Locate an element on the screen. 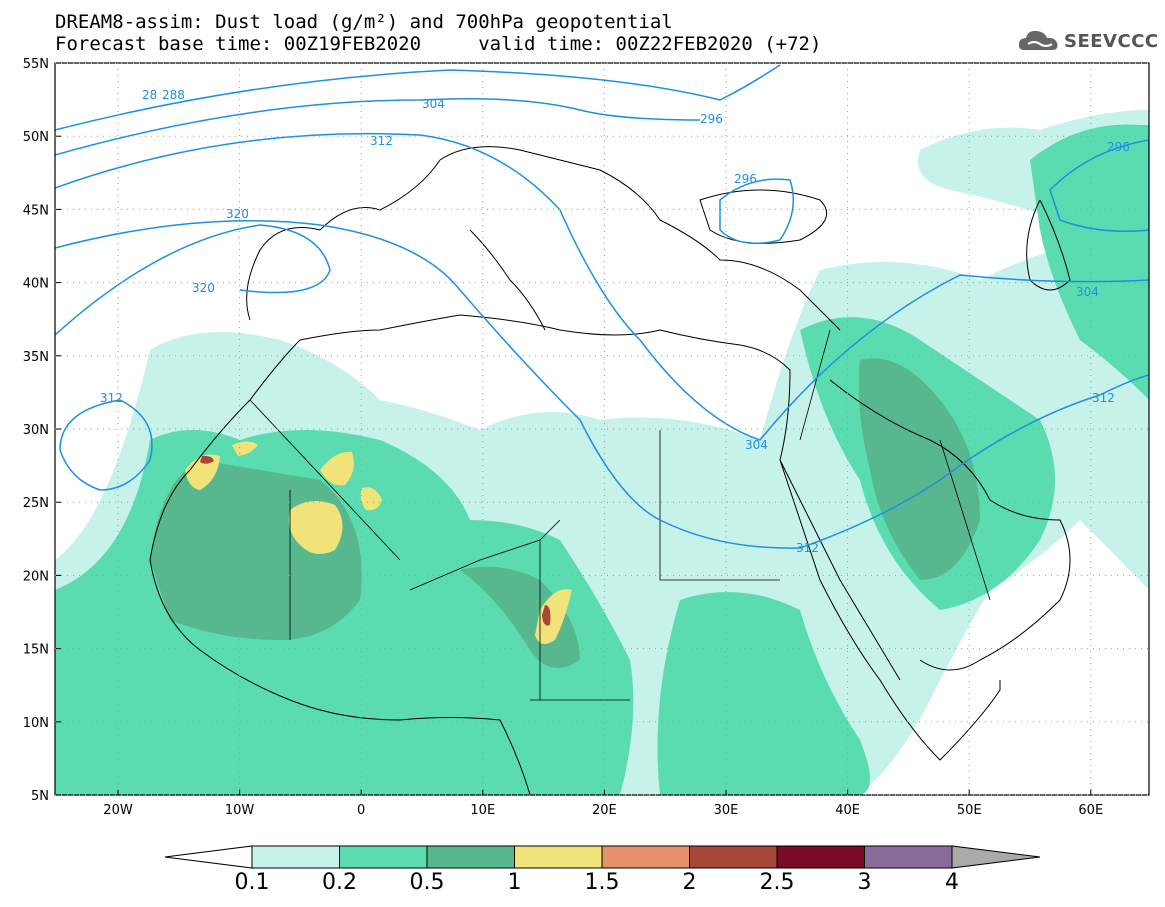  lon-tick-label: 30E is located at coordinates (726, 810).